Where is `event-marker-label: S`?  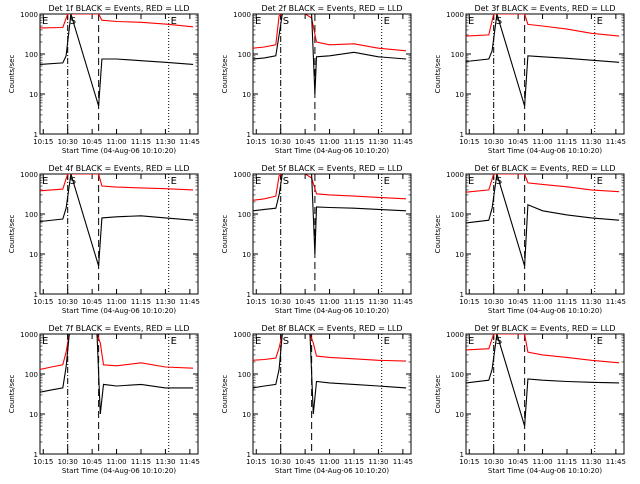
event-marker-label: S is located at coordinates (286, 181).